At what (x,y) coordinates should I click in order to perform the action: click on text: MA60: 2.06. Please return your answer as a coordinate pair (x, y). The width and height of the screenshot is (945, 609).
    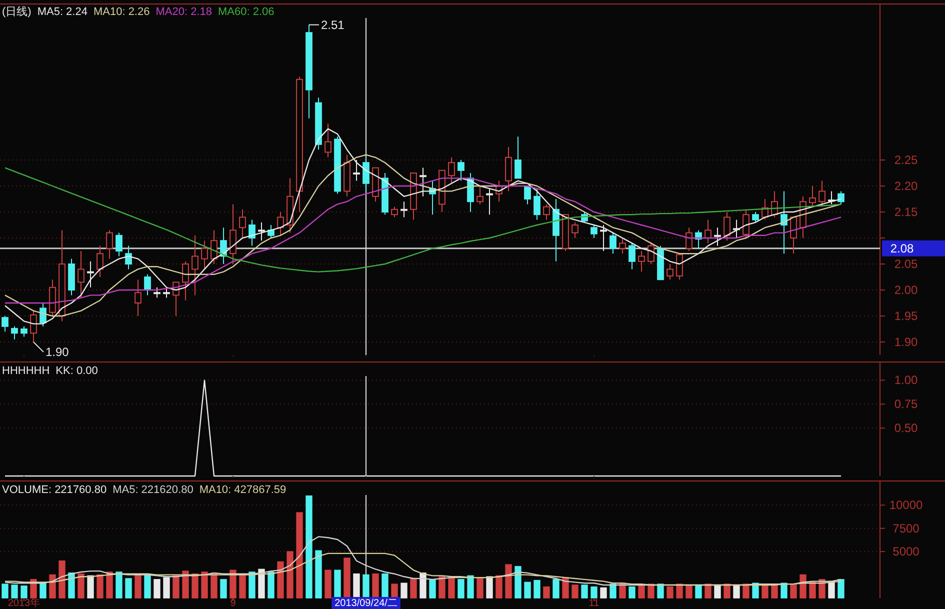
    Looking at the image, I should click on (246, 12).